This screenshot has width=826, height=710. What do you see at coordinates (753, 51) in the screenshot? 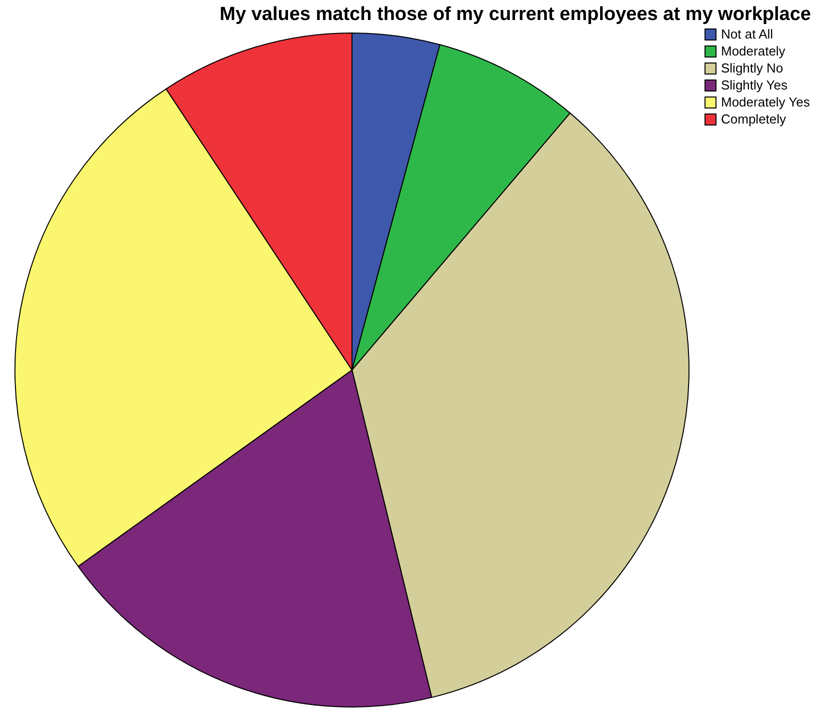
I see `legend-label: Moderately` at bounding box center [753, 51].